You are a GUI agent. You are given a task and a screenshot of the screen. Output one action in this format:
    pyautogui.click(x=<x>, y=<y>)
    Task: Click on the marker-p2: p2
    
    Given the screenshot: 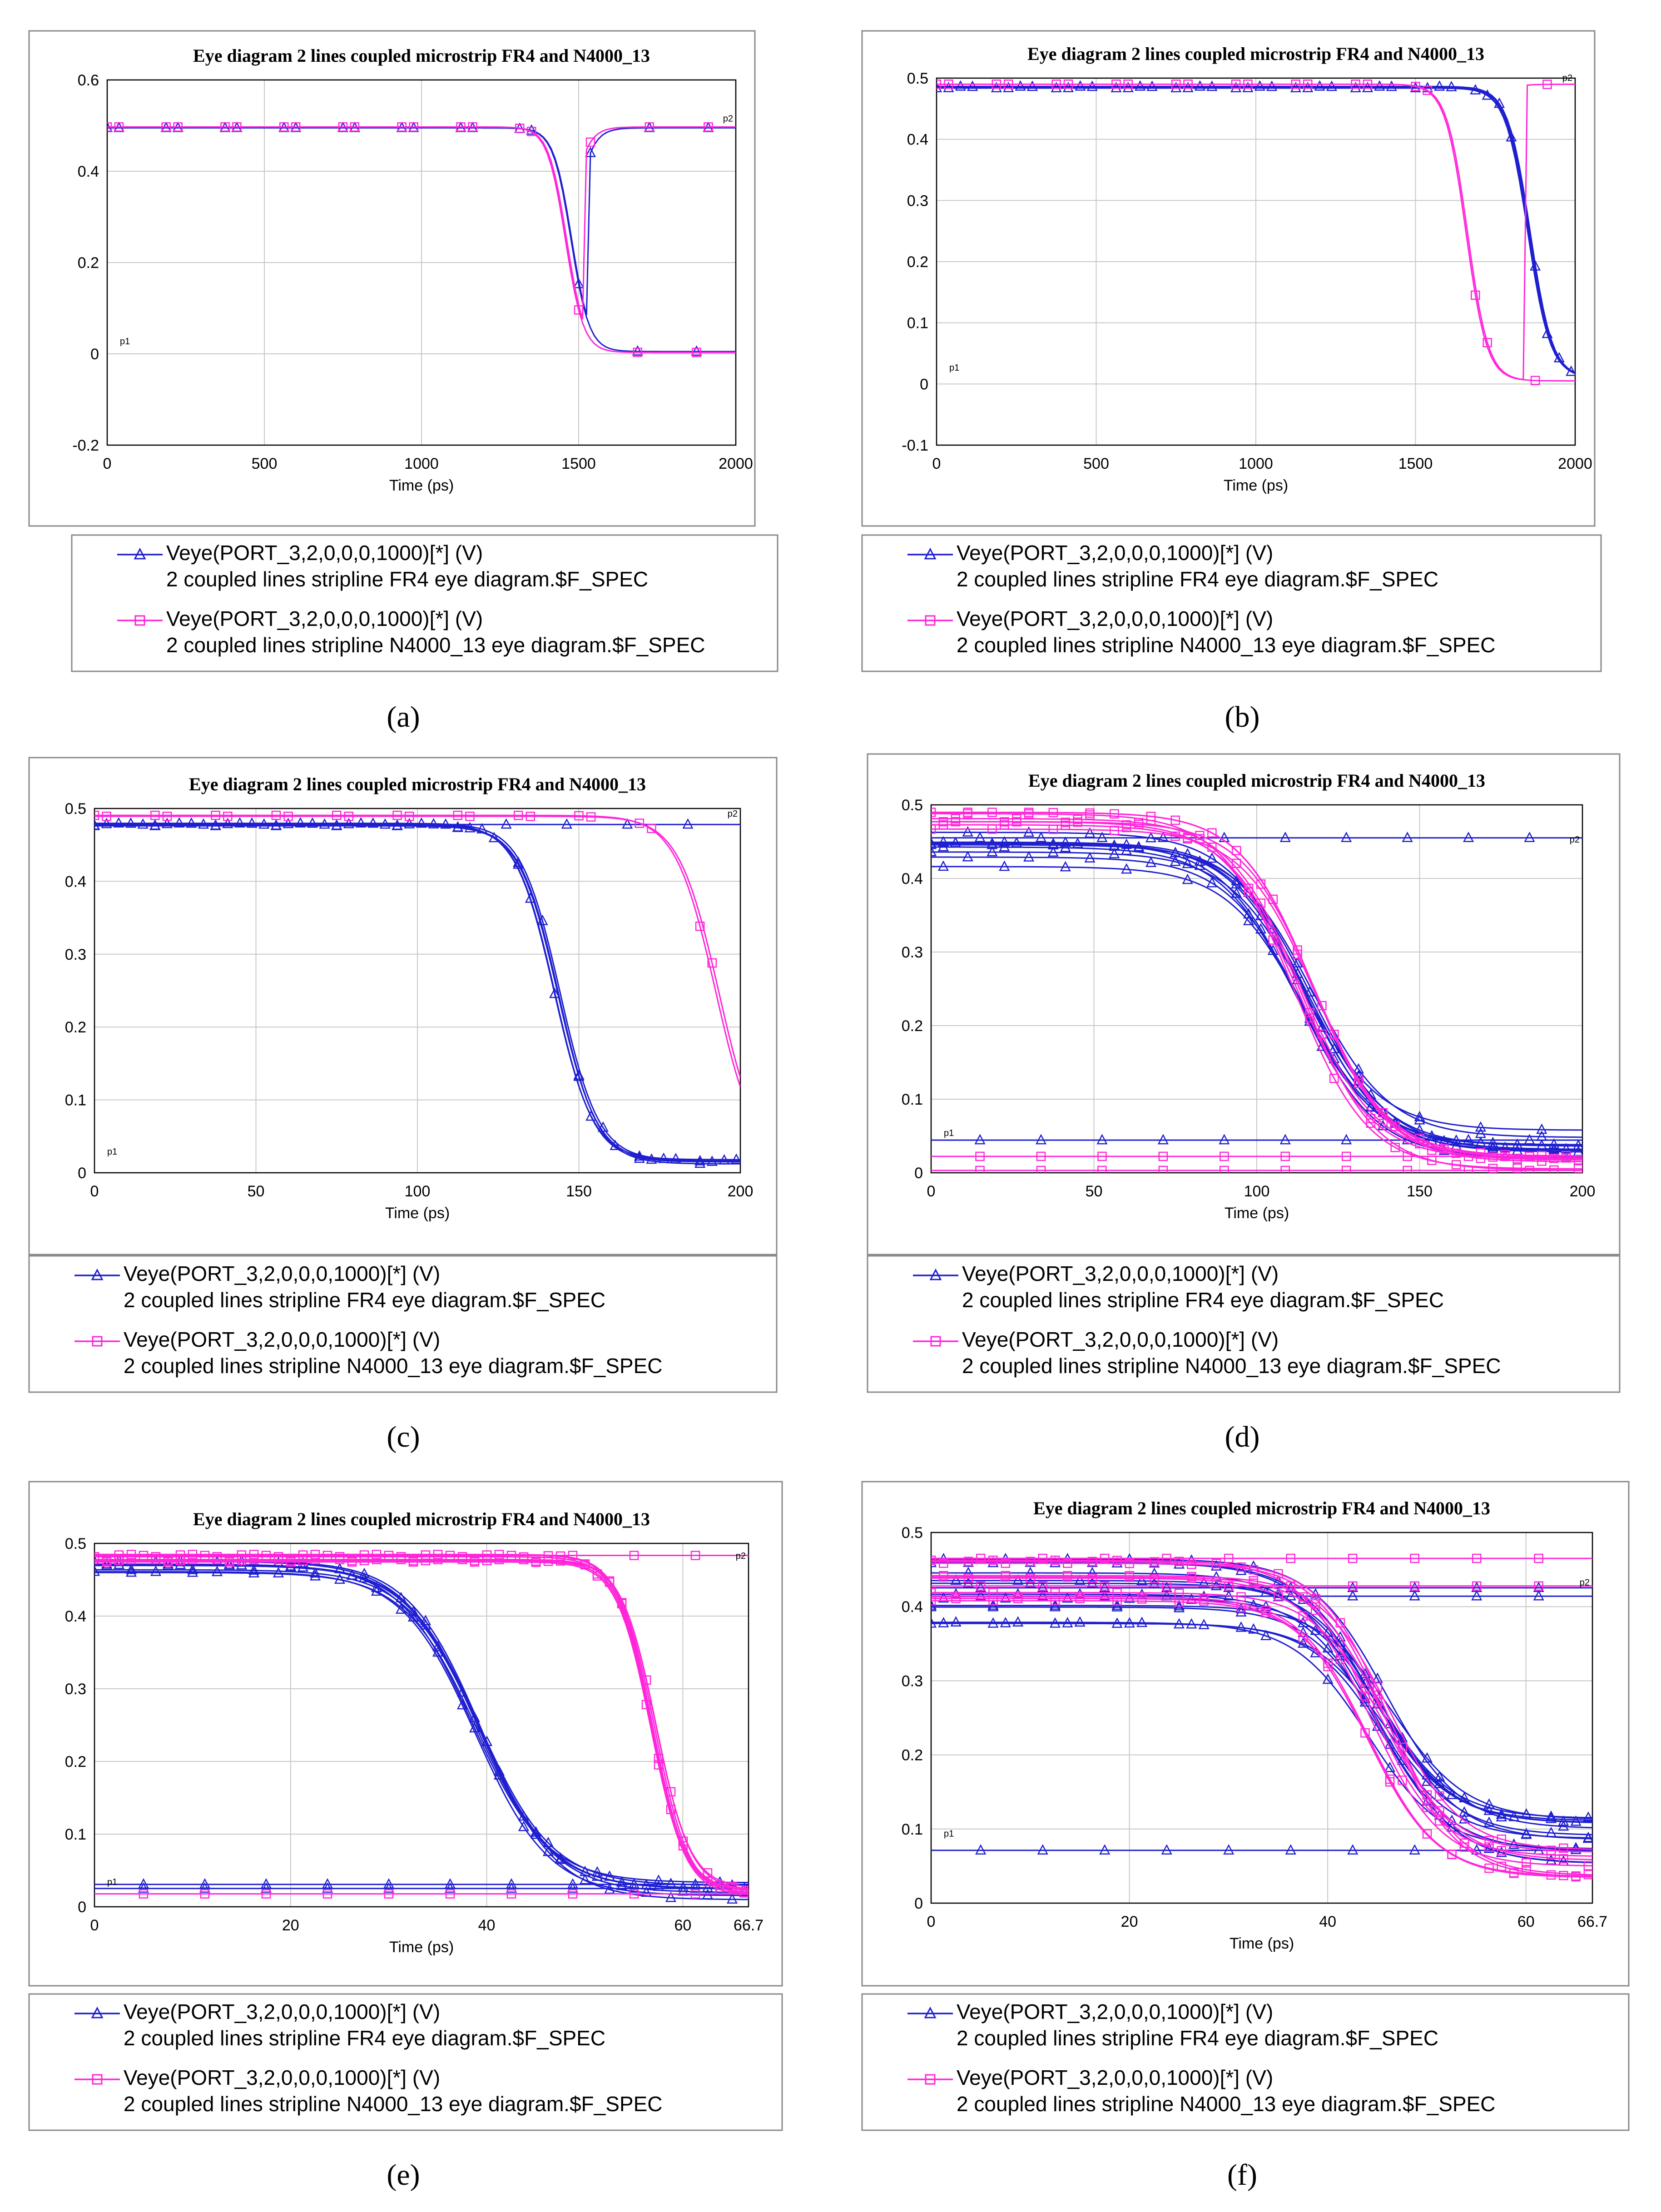 What is the action you would take?
    pyautogui.click(x=741, y=1556)
    